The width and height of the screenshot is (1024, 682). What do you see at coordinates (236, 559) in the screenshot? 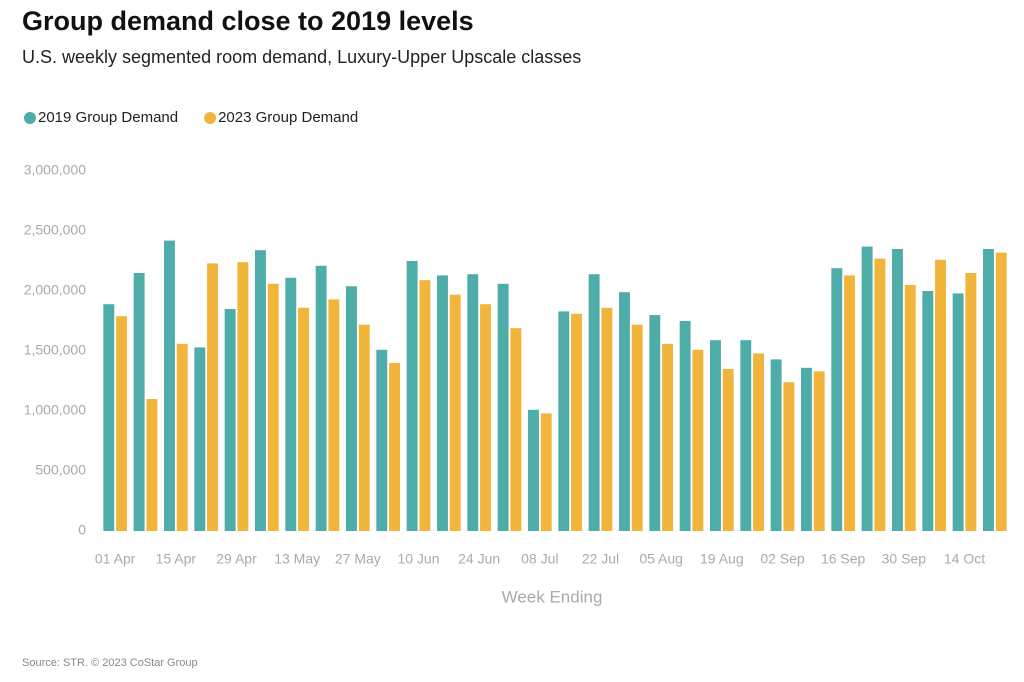
I see `x-tick-label: 29 Apr` at bounding box center [236, 559].